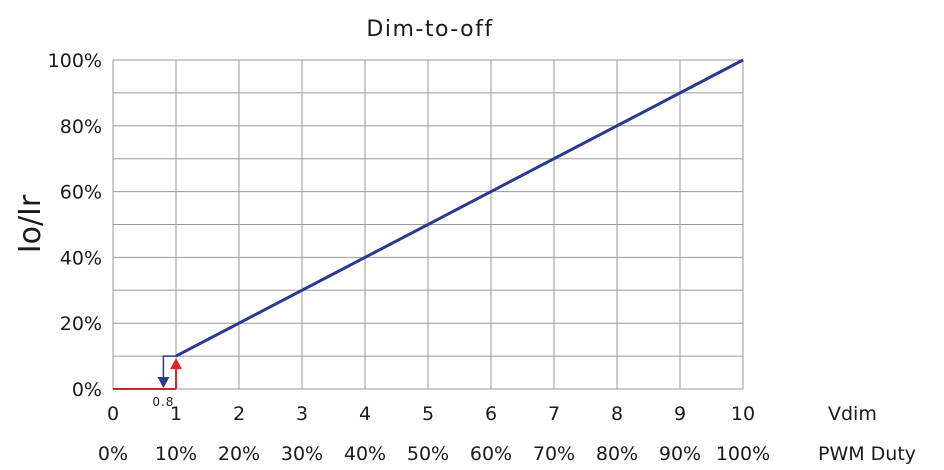  I want to click on x-tick-label-secondary: 90%, so click(680, 454).